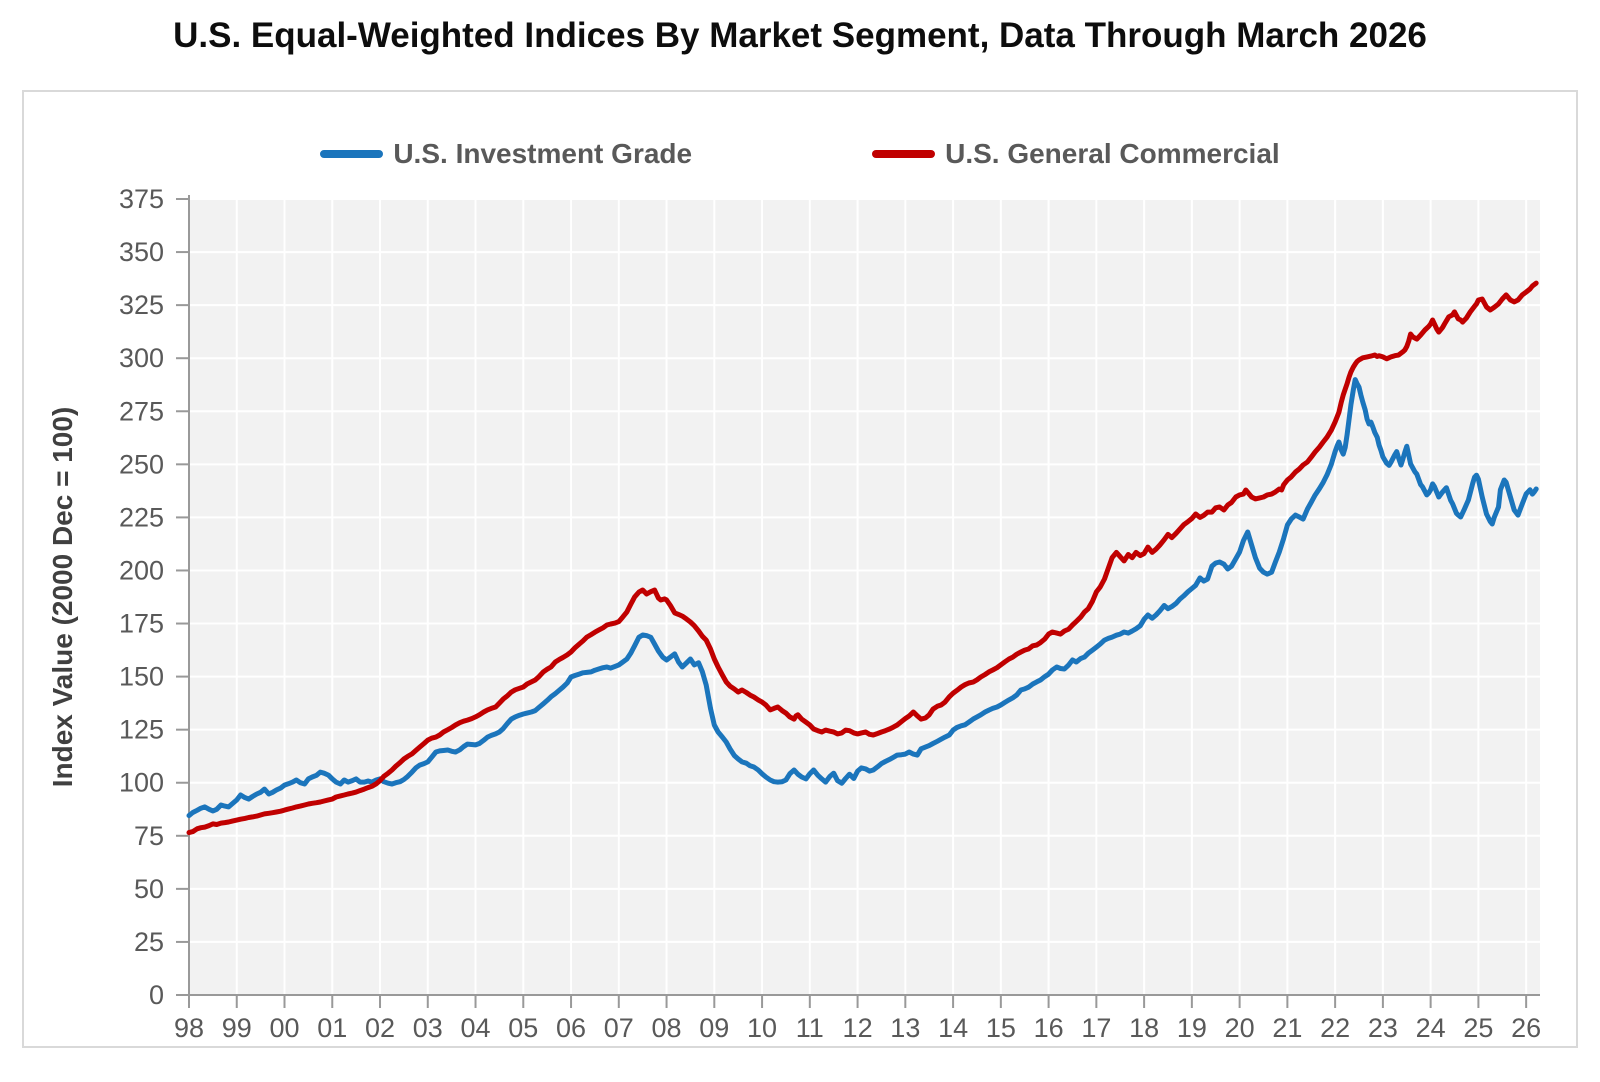 The width and height of the screenshot is (1600, 1082). What do you see at coordinates (523, 1028) in the screenshot?
I see `x-tick-label: 05` at bounding box center [523, 1028].